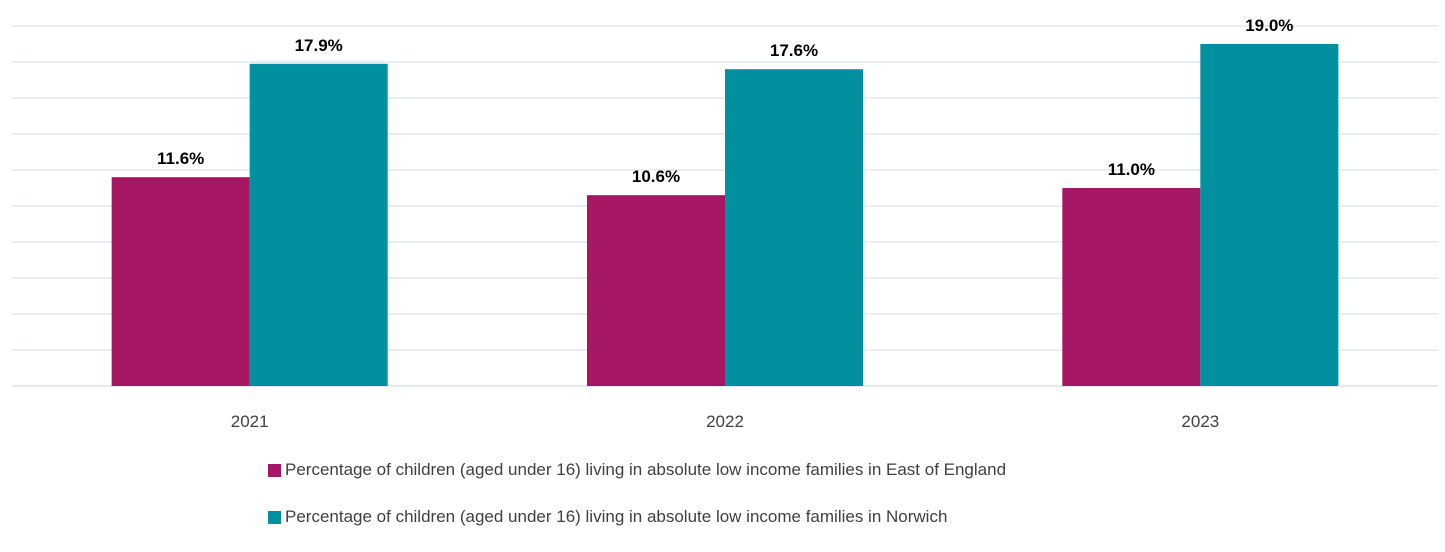 This screenshot has height=552, width=1445. What do you see at coordinates (274, 517) in the screenshot?
I see `legend-swatch-norwich` at bounding box center [274, 517].